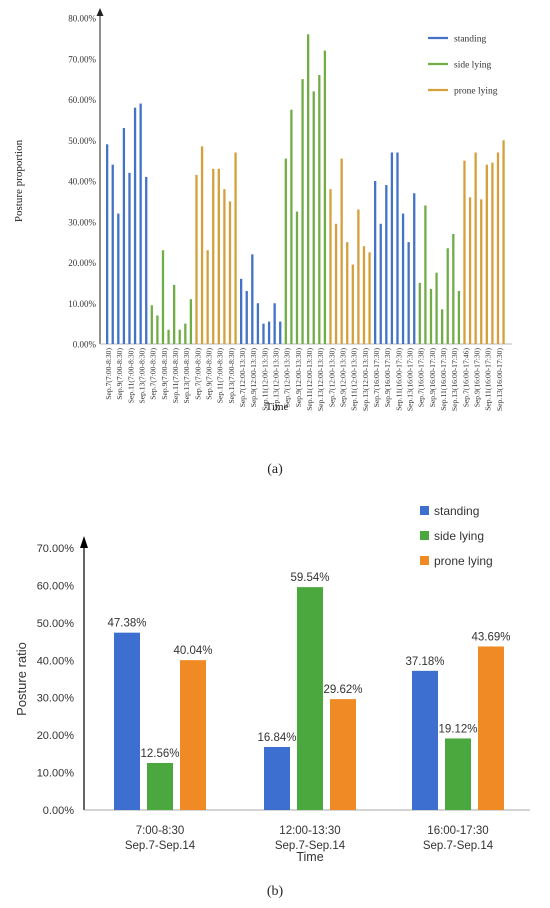 The height and width of the screenshot is (908, 550). I want to click on x-tick-label-a: Sep.7(12:00-13:30), so click(331, 378).